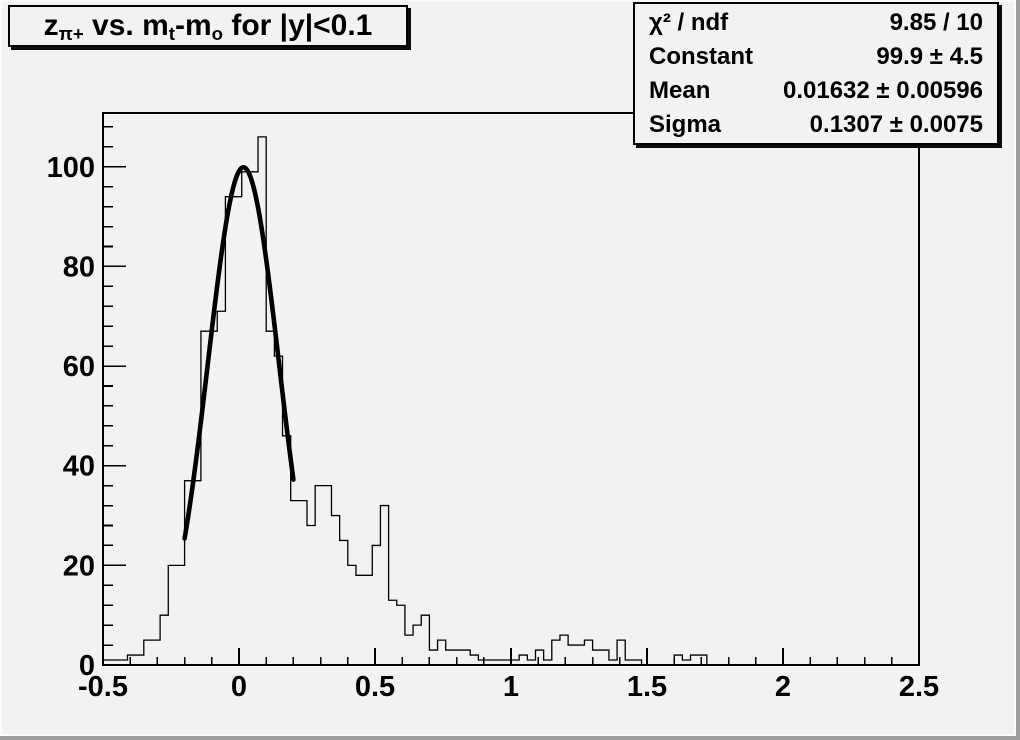 This screenshot has width=1020, height=740. Describe the element at coordinates (896, 124) in the screenshot. I see `stats-value-sigma: 0.1307 ± 0.0075` at that location.